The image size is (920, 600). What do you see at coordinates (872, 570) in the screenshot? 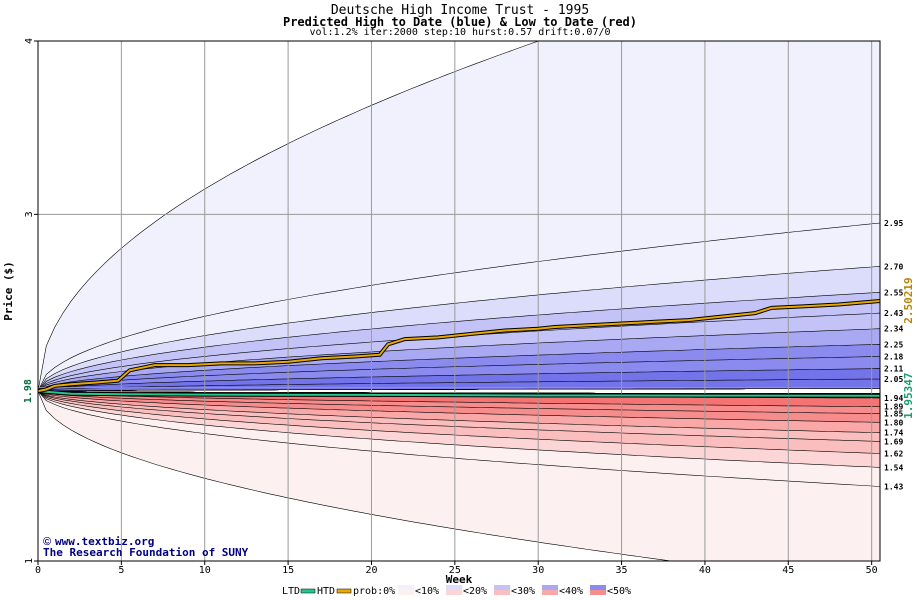
I see `x-tick-label: 50` at bounding box center [872, 570].